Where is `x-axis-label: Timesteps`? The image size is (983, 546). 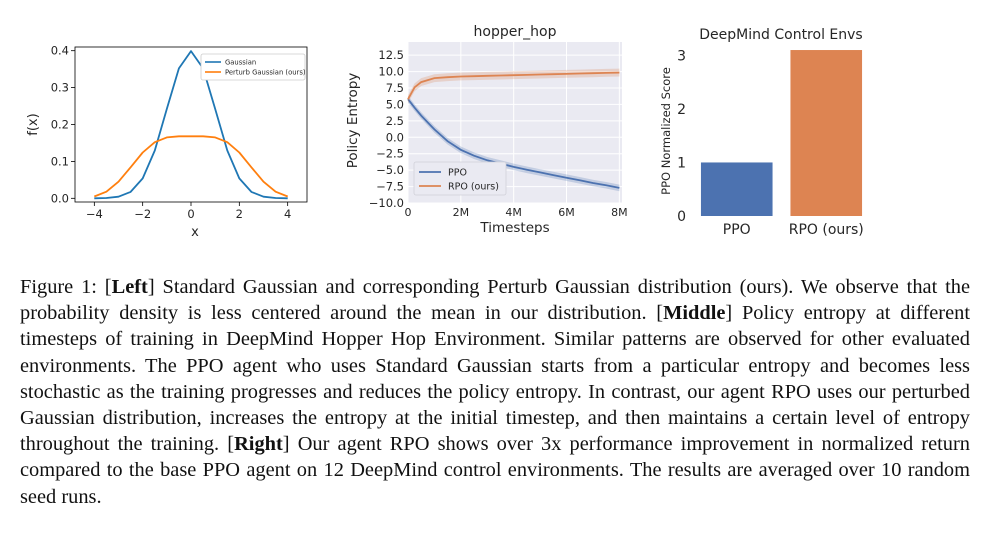 x-axis-label: Timesteps is located at coordinates (514, 228).